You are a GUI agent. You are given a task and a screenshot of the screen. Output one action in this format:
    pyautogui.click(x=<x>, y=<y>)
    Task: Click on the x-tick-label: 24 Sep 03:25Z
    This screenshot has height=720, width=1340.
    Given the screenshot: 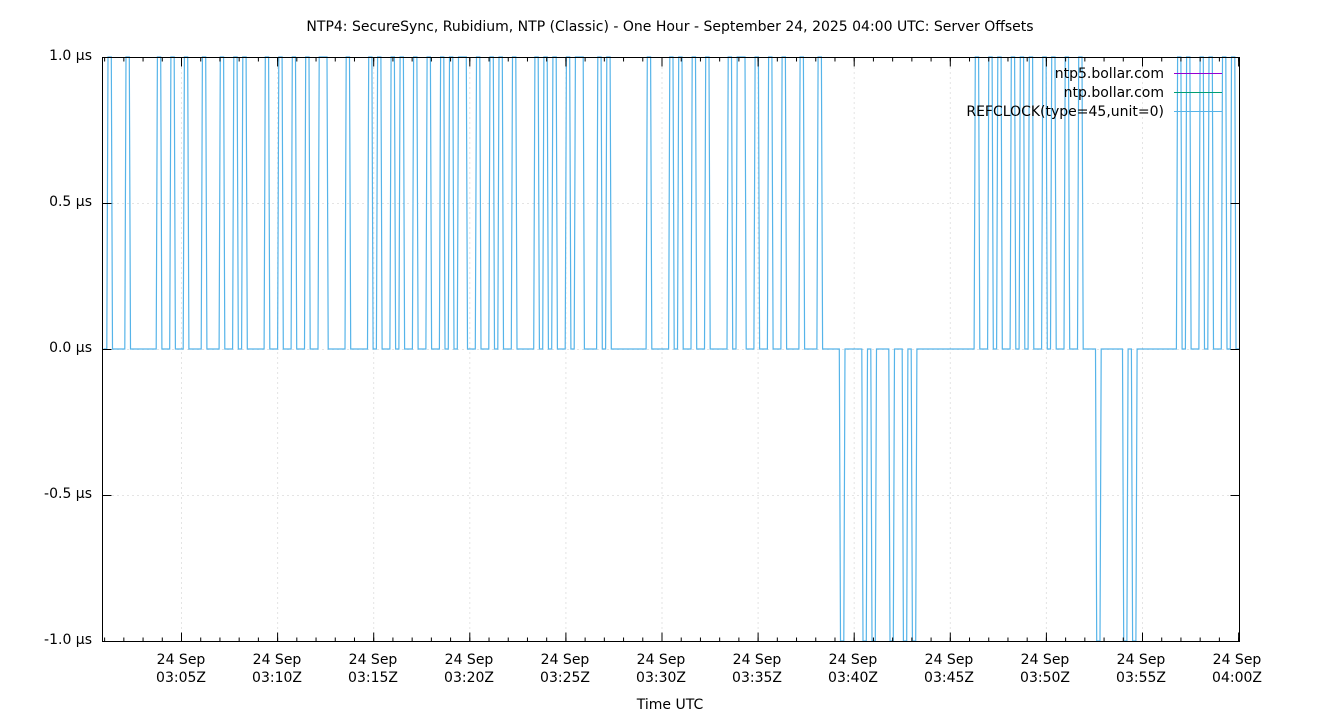 What is the action you would take?
    pyautogui.click(x=565, y=669)
    